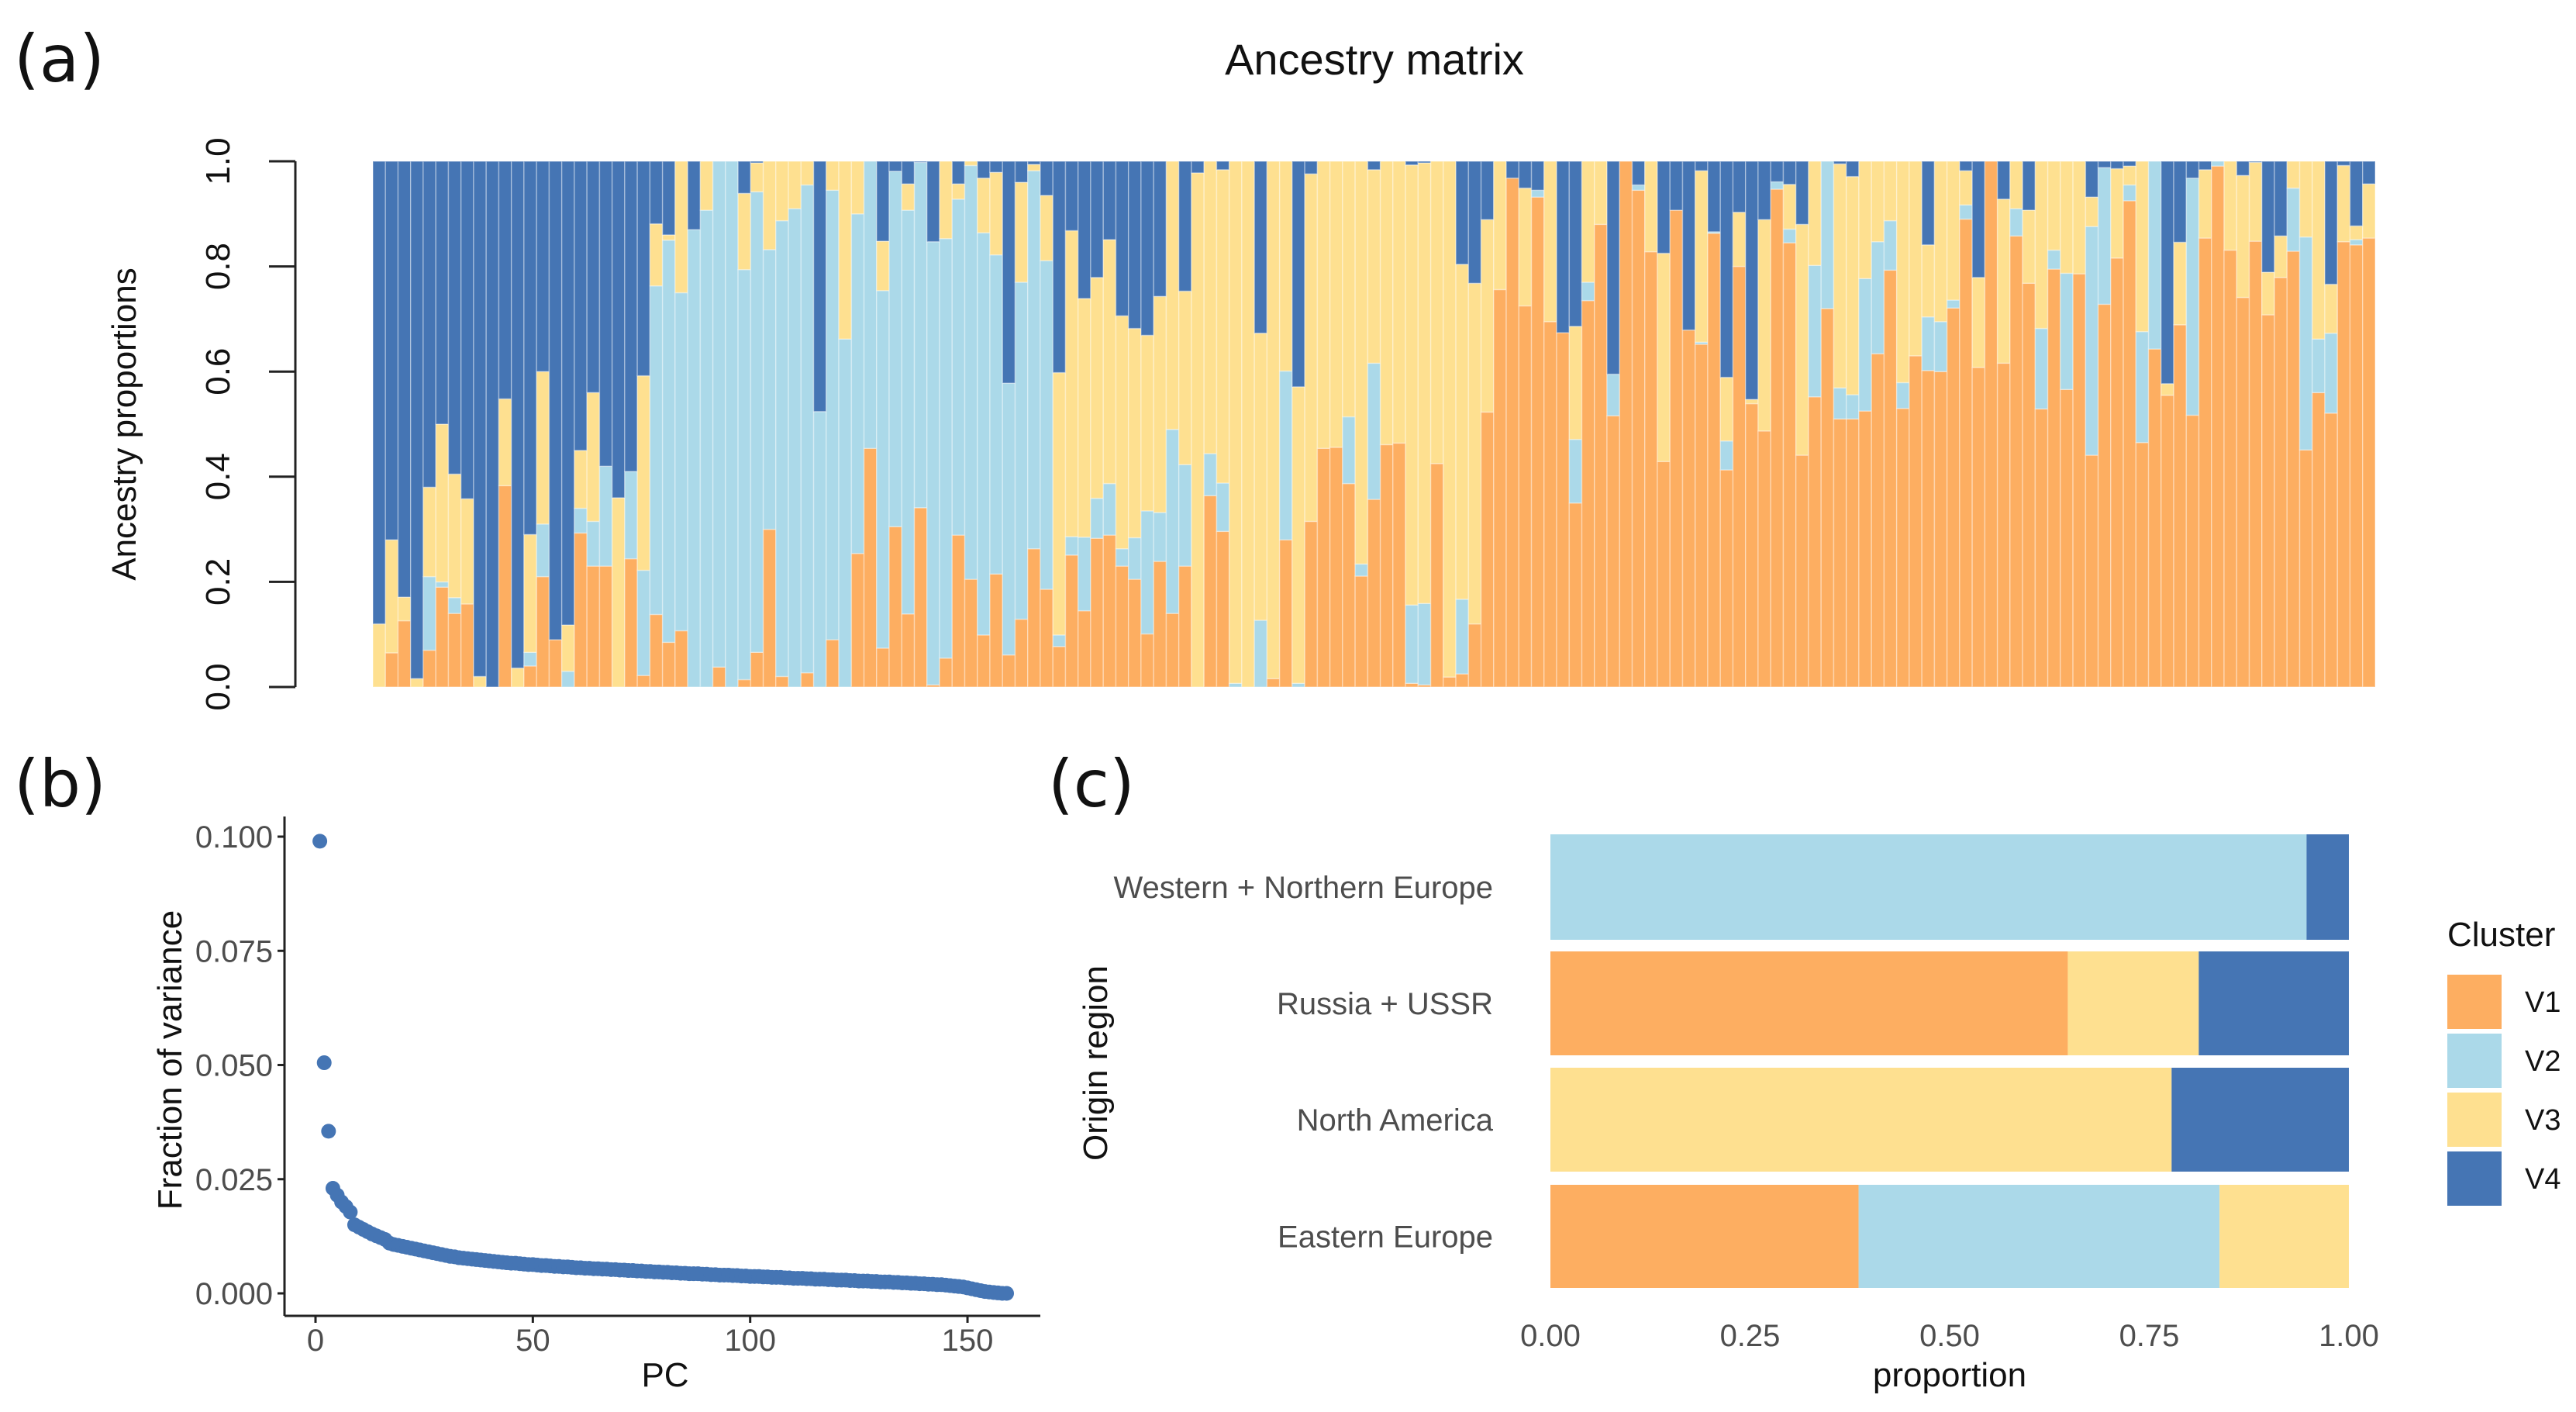  What do you see at coordinates (234, 1180) in the screenshot?
I see `y-tick-label-b: 0.025` at bounding box center [234, 1180].